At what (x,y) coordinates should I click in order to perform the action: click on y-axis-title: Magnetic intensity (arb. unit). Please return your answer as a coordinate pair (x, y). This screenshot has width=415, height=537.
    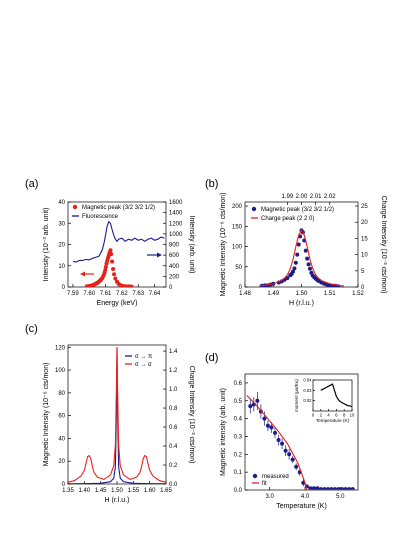
    Looking at the image, I should click on (223, 432).